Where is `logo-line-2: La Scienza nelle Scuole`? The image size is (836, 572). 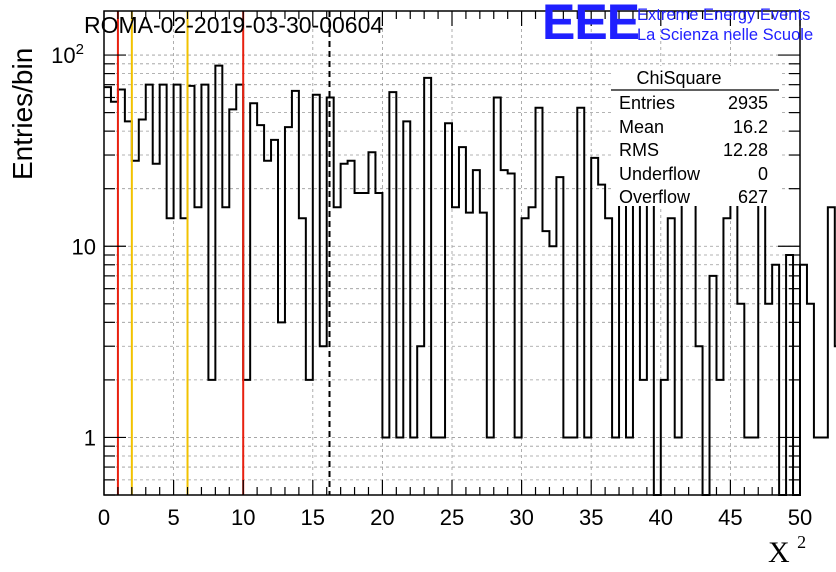
logo-line-2: La Scienza nelle Scuole is located at coordinates (725, 35).